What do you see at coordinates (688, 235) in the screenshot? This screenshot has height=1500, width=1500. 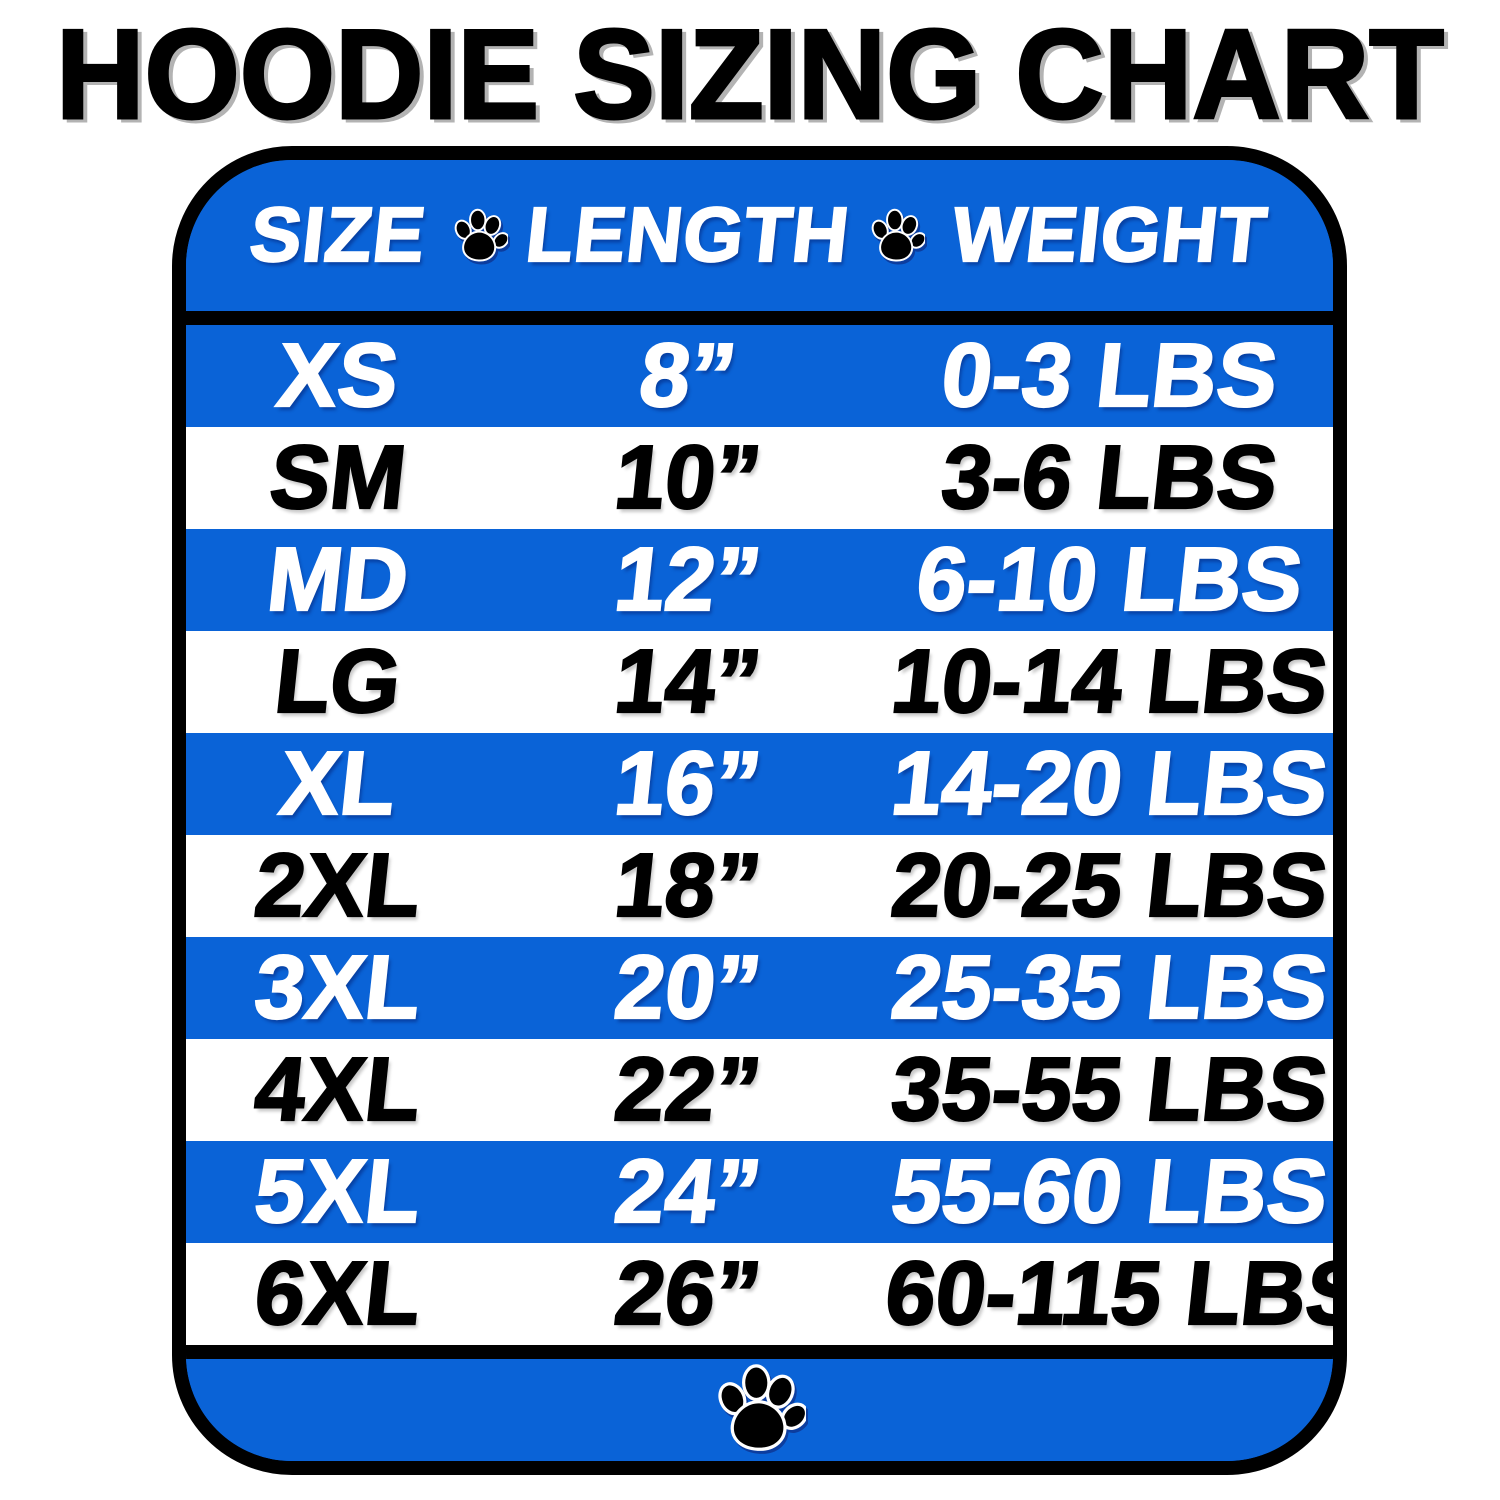 I see `column-header-length: LENGTH` at bounding box center [688, 235].